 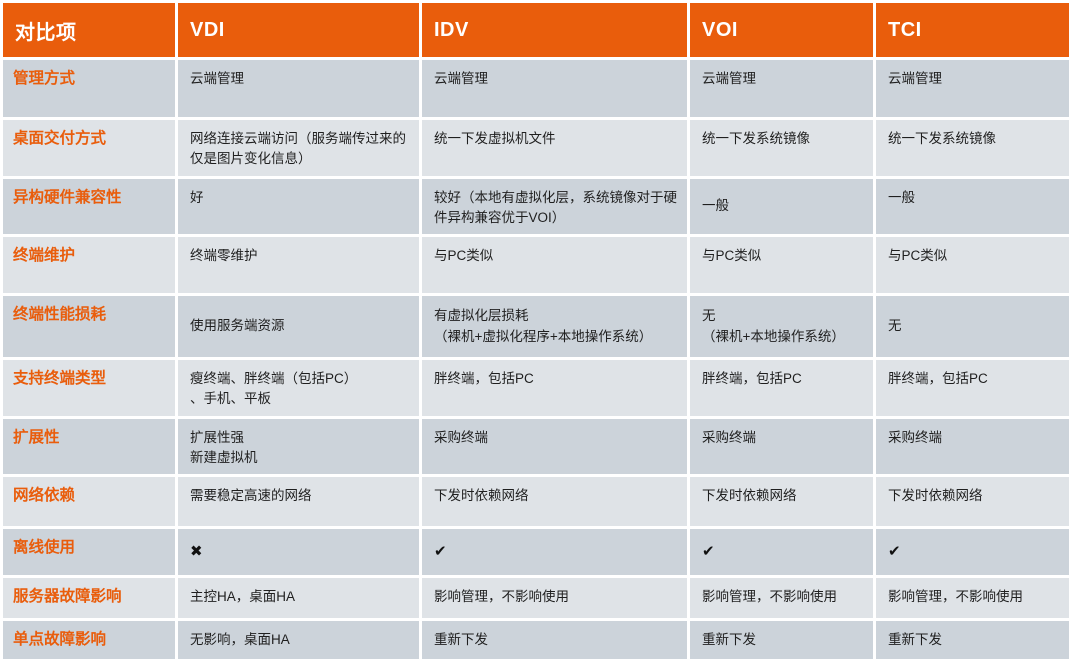 What do you see at coordinates (972, 148) in the screenshot?
I see `cell-tci: 统一下发系统镜像` at bounding box center [972, 148].